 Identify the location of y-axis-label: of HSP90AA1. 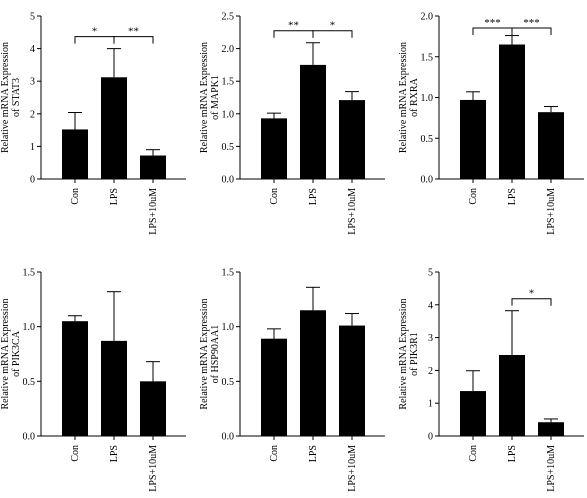
(215, 354).